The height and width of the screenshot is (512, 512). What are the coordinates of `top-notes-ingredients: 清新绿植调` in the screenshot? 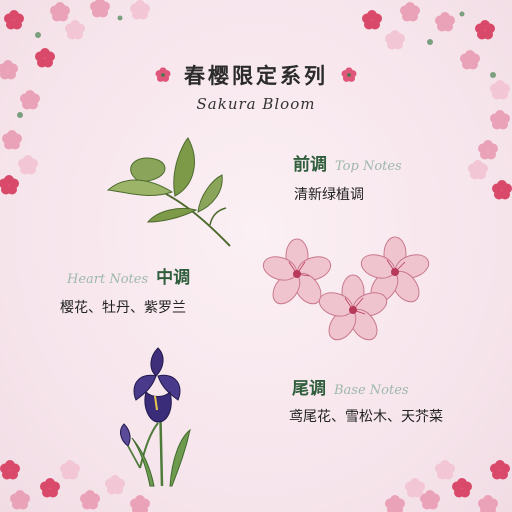 It's located at (329, 195).